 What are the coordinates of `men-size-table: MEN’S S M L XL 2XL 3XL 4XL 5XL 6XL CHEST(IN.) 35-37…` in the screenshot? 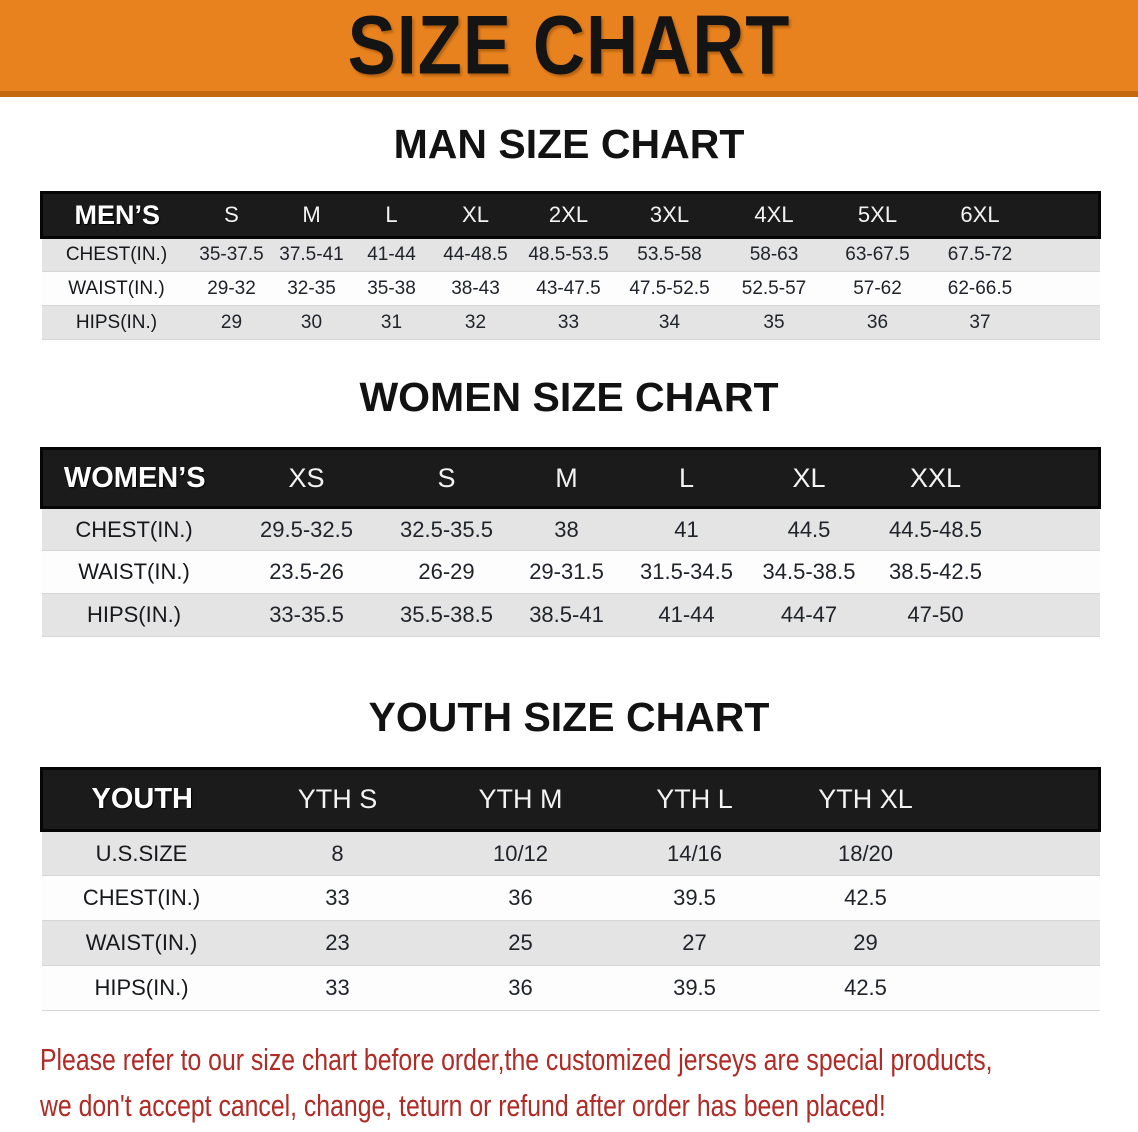 It's located at (570, 265).